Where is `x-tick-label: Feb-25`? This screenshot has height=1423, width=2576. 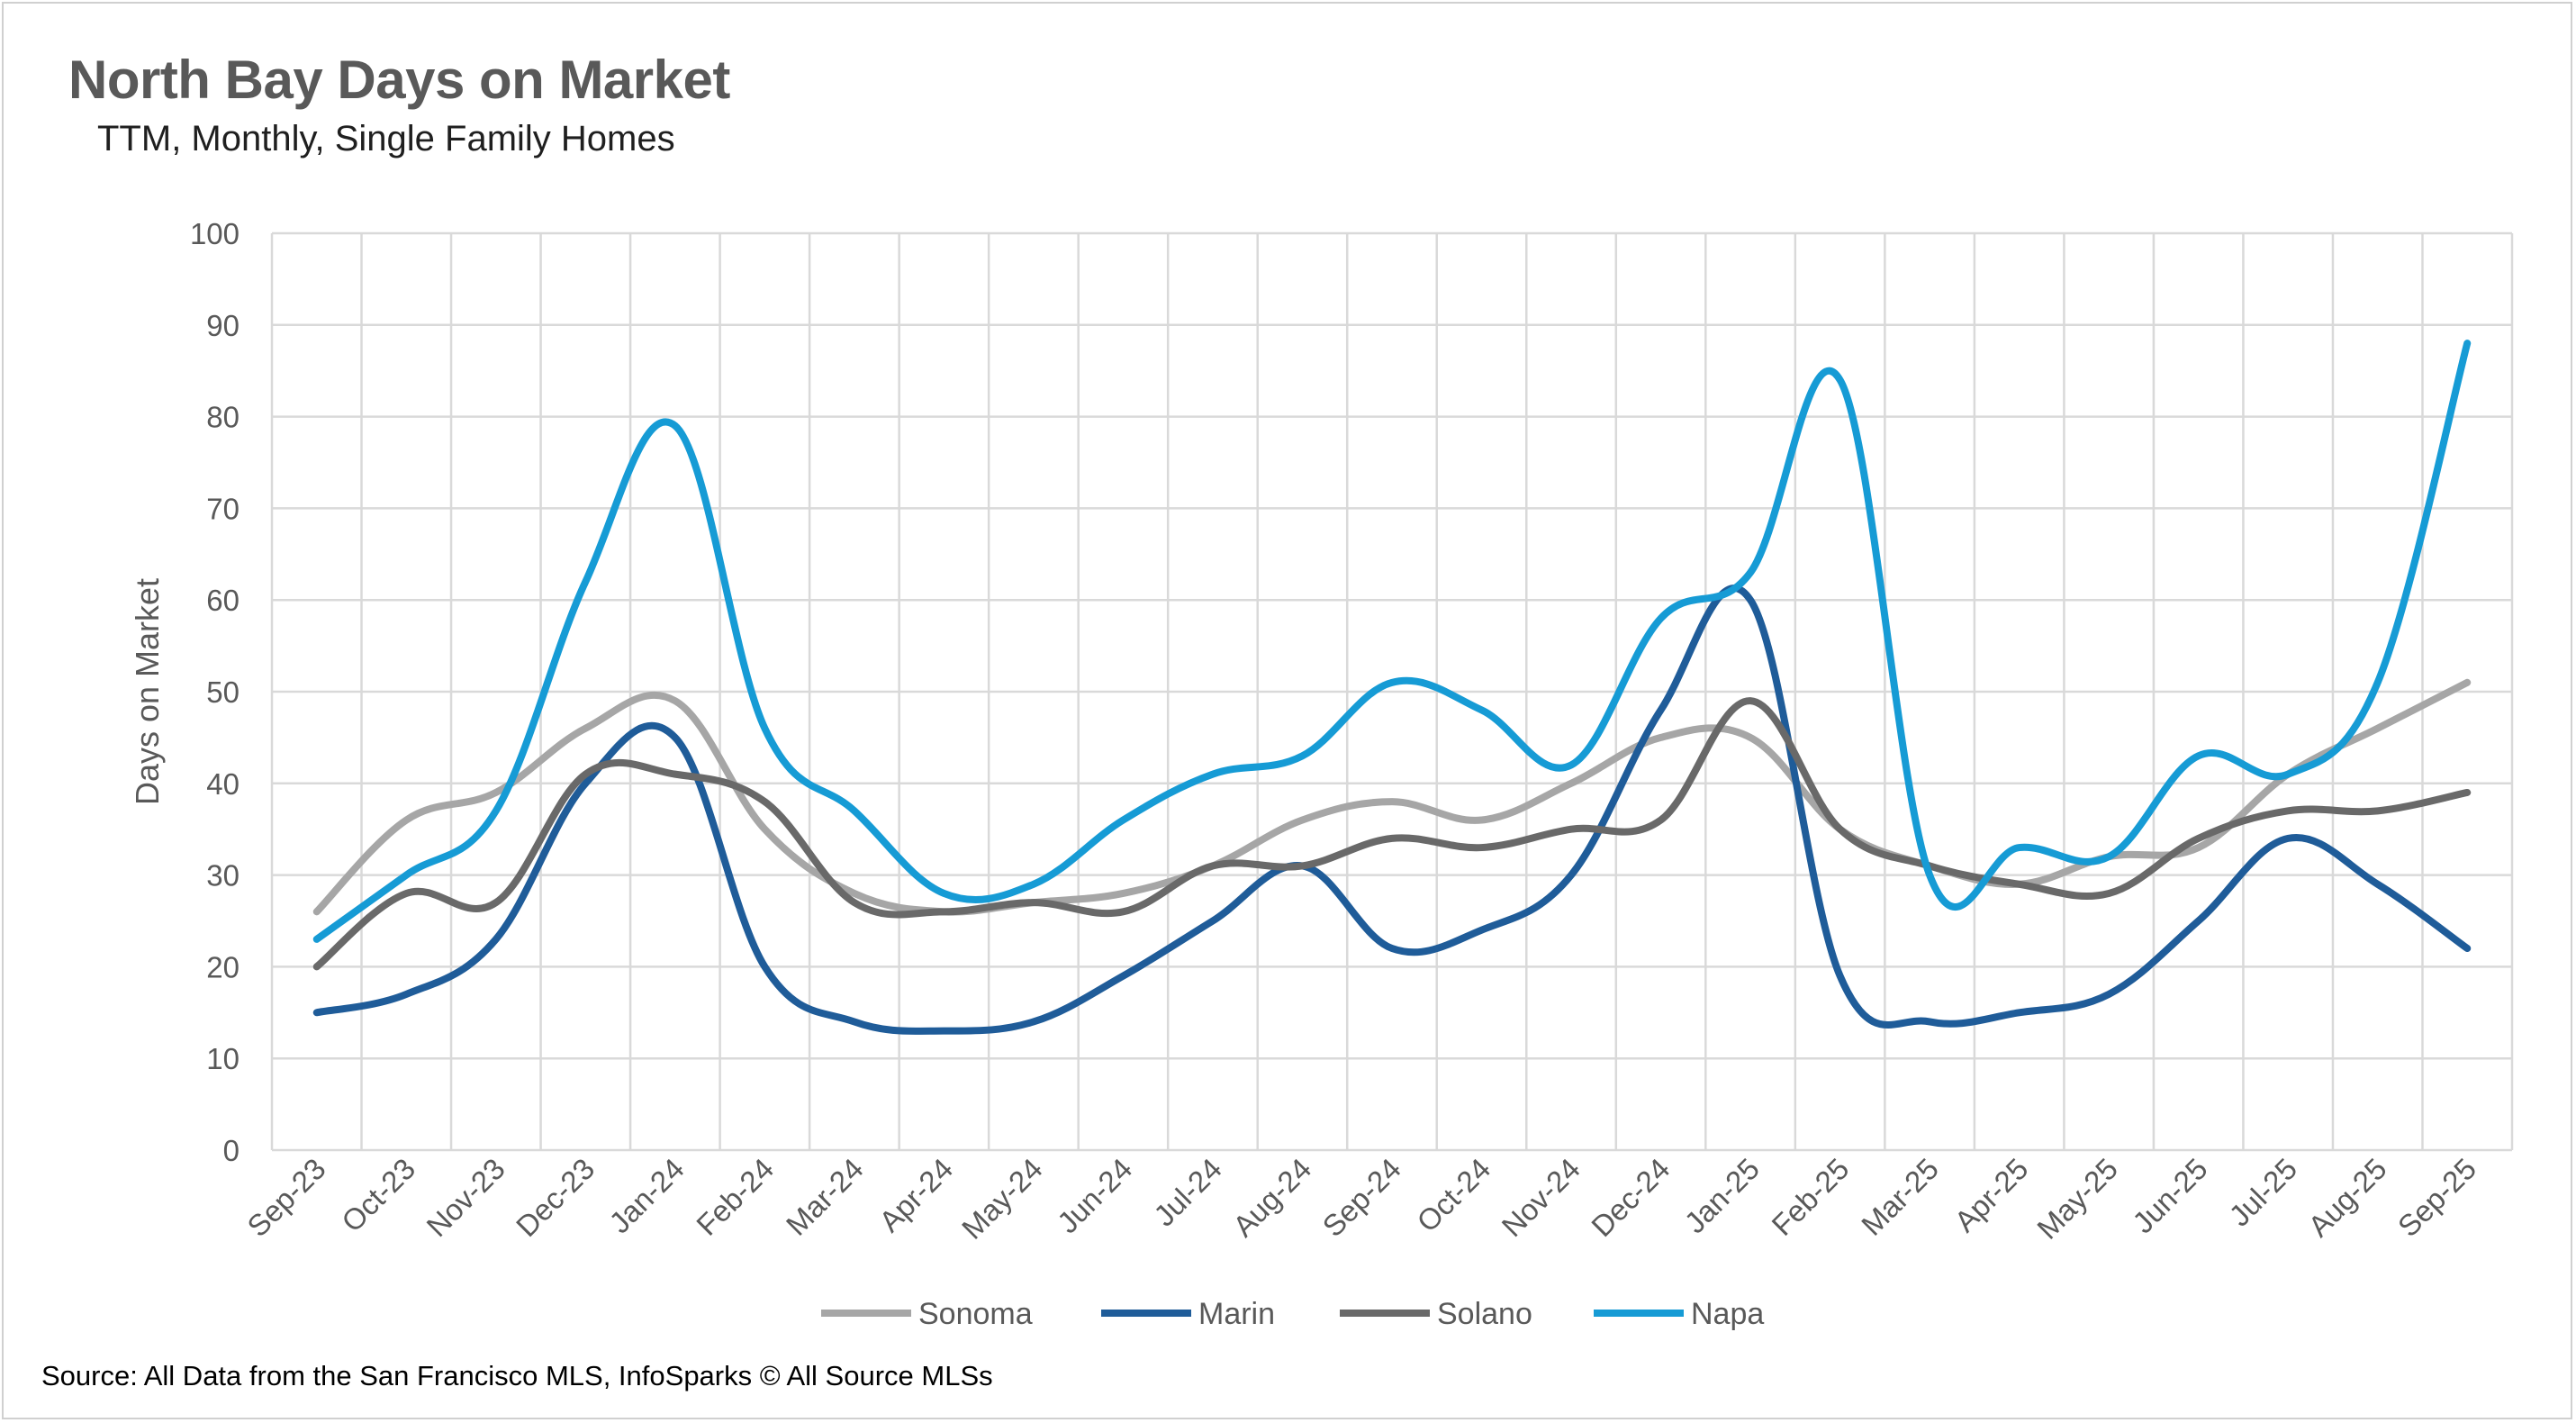
x-tick-label: Feb-25 is located at coordinates (1810, 1197).